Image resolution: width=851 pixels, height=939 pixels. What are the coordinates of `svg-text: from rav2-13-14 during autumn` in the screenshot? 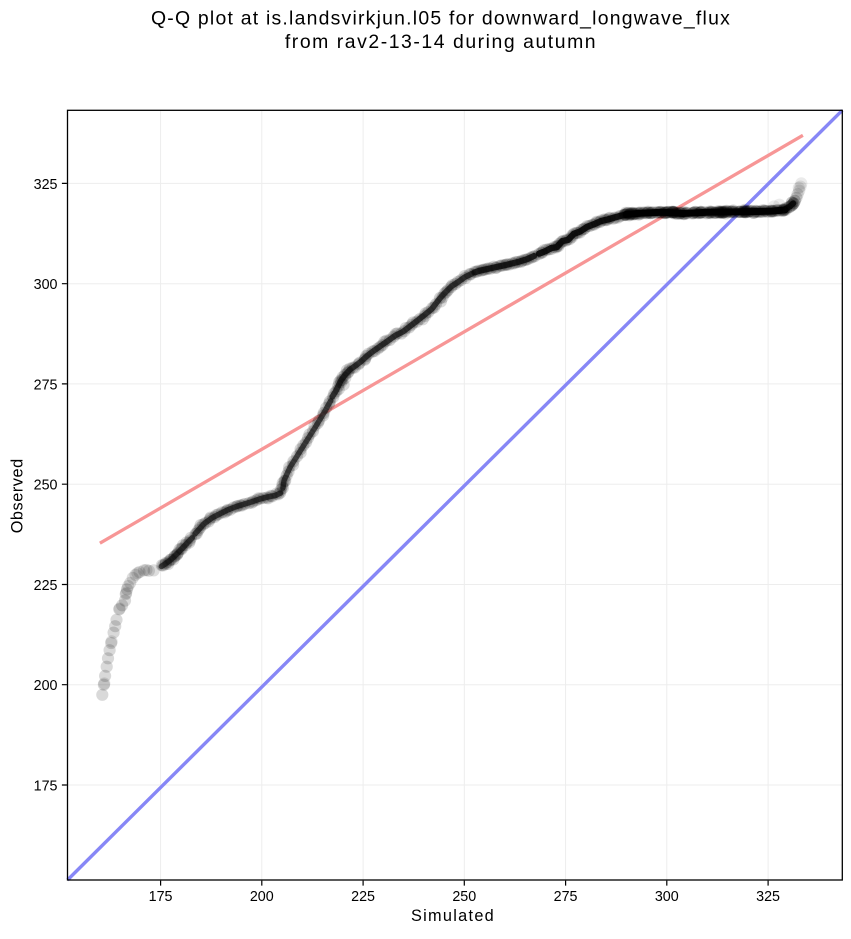 It's located at (441, 42).